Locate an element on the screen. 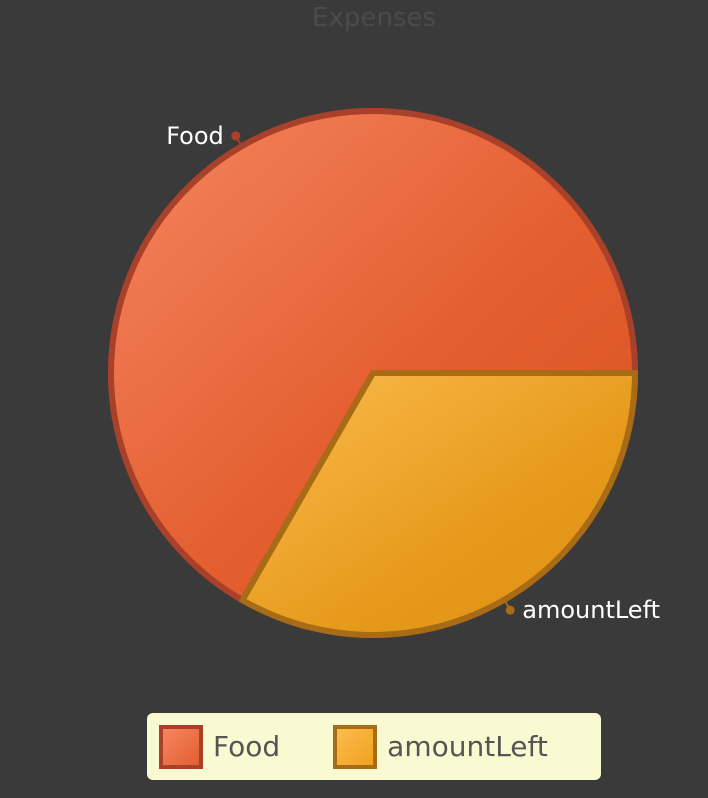 The height and width of the screenshot is (798, 708). chart-title: Expenses is located at coordinates (374, 18).